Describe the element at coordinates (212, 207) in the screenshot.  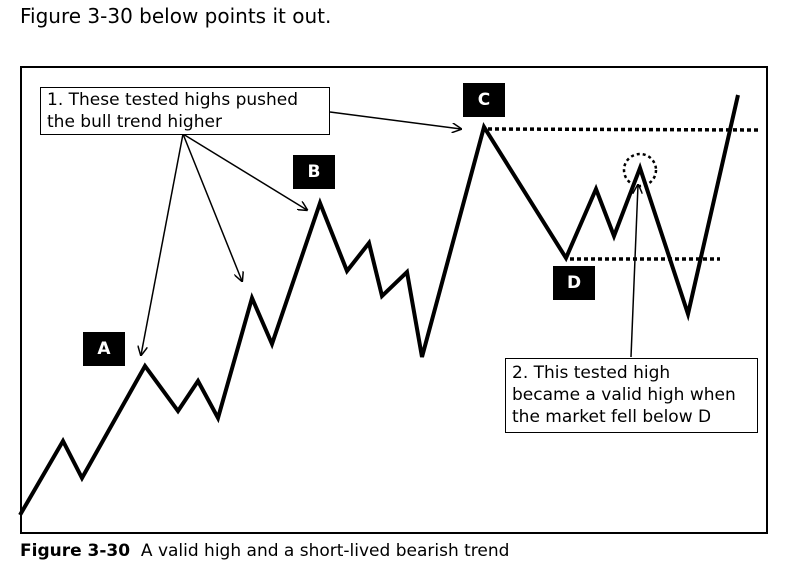
I see `arrow-to-mid-high` at that location.